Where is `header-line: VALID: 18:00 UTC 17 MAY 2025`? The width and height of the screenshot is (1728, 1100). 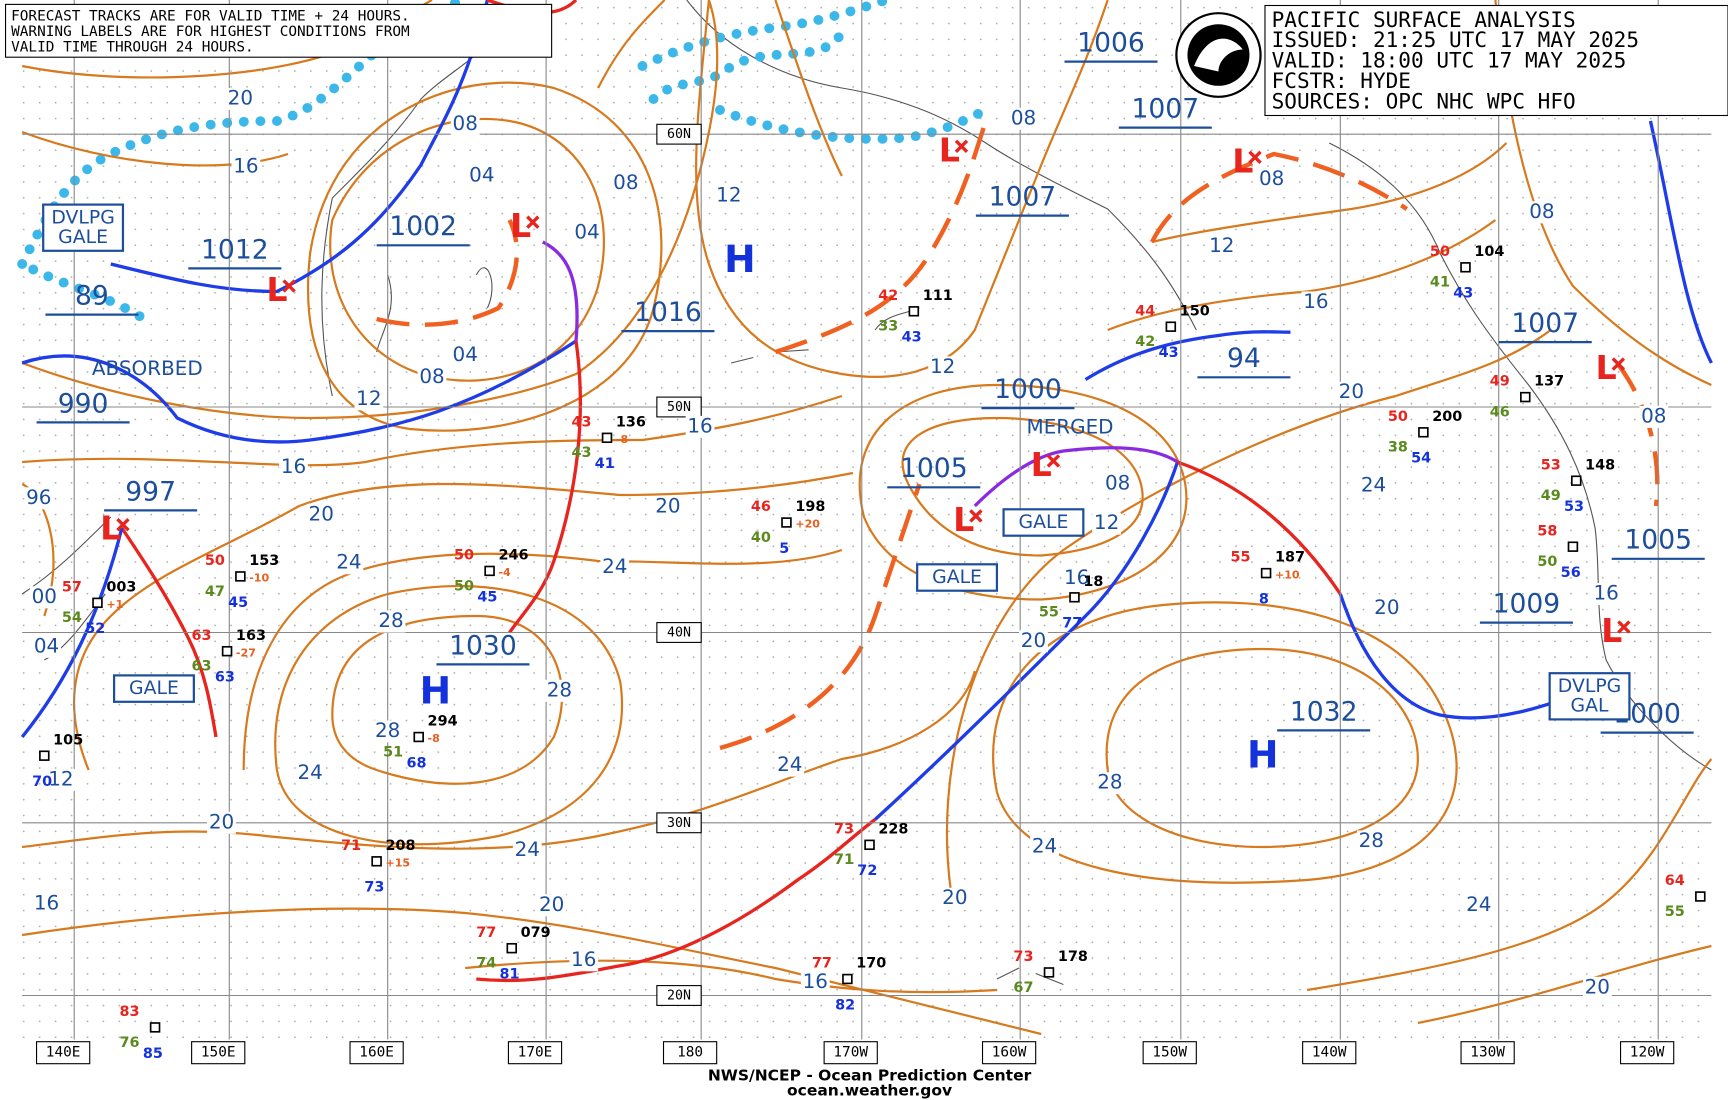
header-line: VALID: 18:00 UTC 17 MAY 2025 is located at coordinates (1449, 61).